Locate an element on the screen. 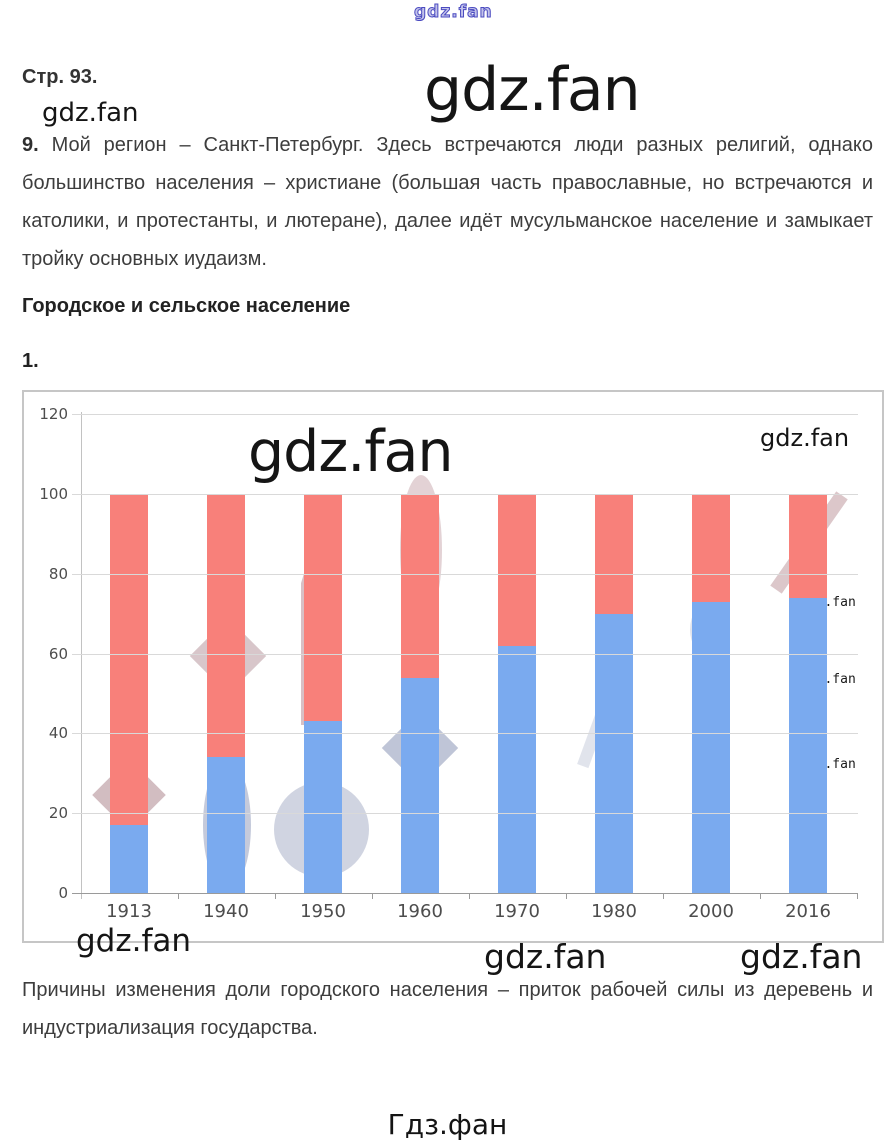  figure-number: 1. is located at coordinates (30, 361).